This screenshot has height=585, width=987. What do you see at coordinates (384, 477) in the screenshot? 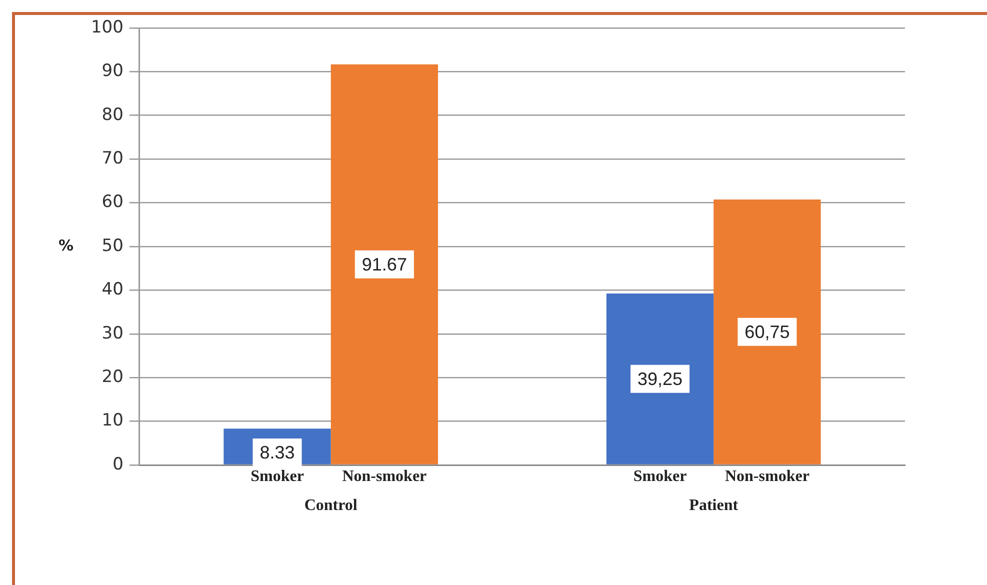
I see `series-label: Non-smoker` at bounding box center [384, 477].